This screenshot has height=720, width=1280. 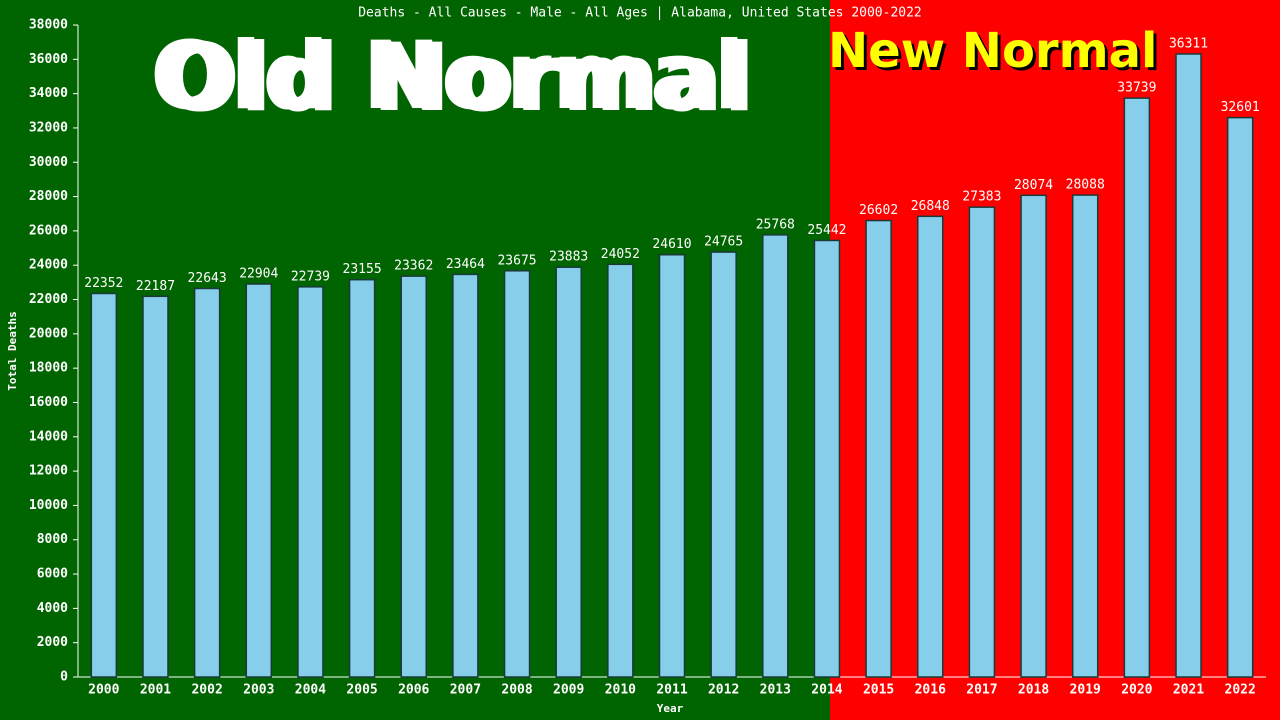 What do you see at coordinates (48, 127) in the screenshot?
I see `y-tick-label: 32000` at bounding box center [48, 127].